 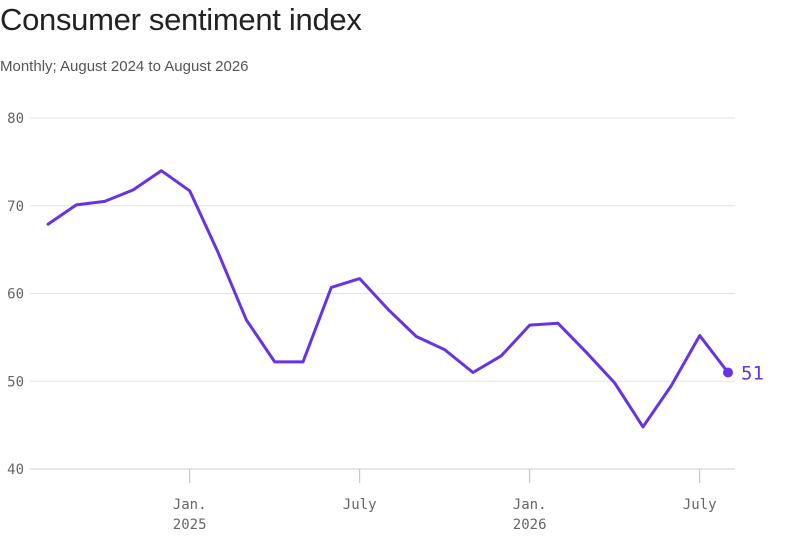 I want to click on chart-title: Consumer sentiment index, so click(x=181, y=19).